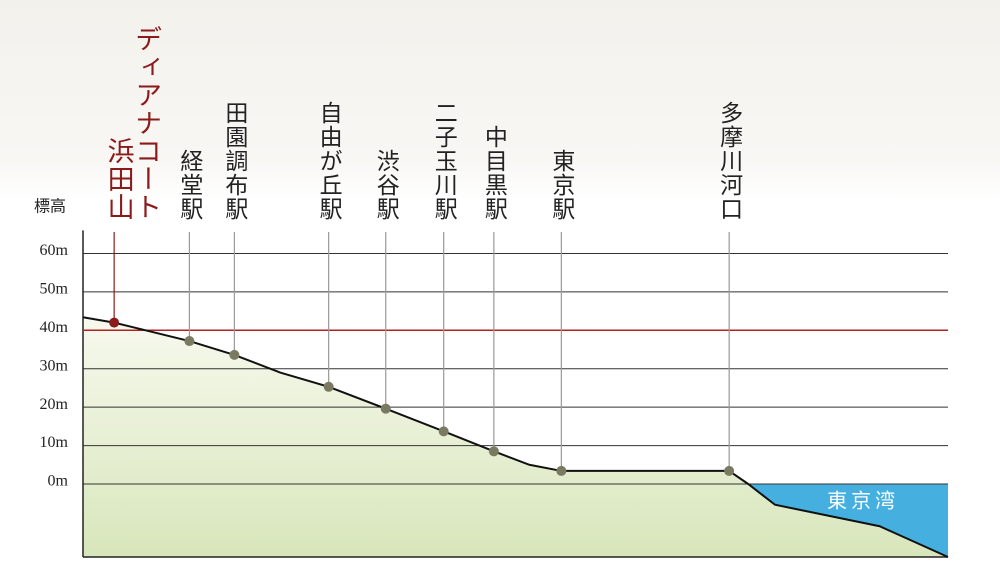 The width and height of the screenshot is (1000, 568). What do you see at coordinates (58, 481) in the screenshot?
I see `y-tick-label: 0m` at bounding box center [58, 481].